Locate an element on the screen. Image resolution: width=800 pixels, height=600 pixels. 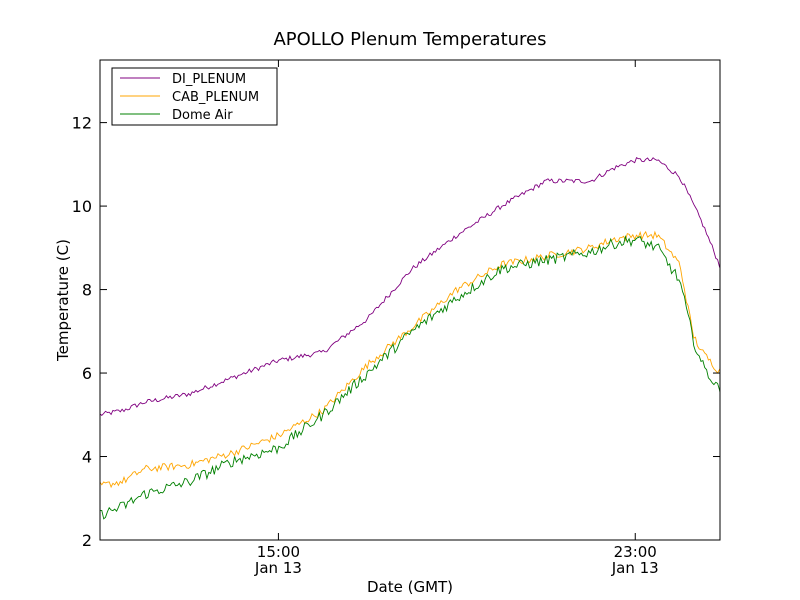
y-tick-label: 12 is located at coordinates (82, 123).